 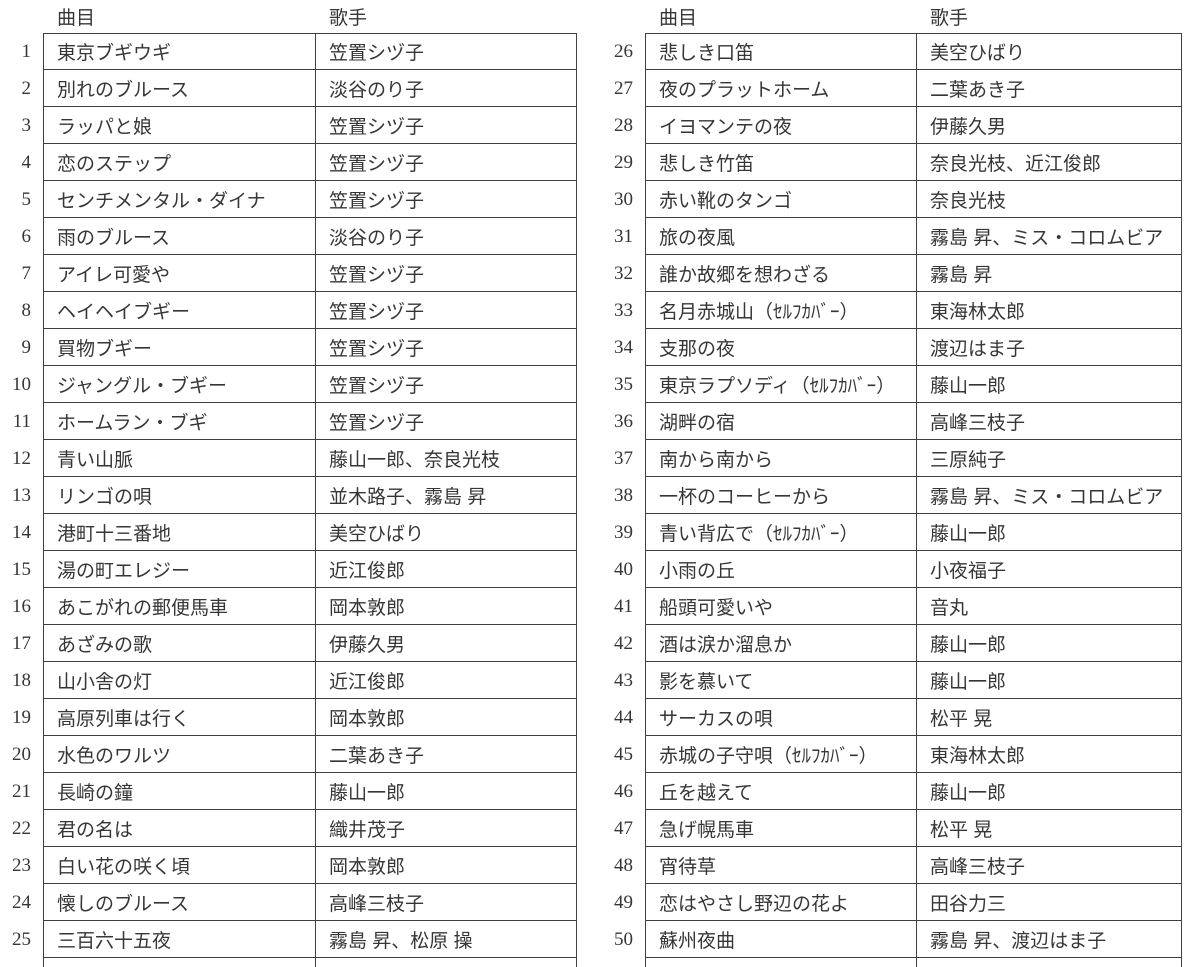 I want to click on row-number: 2, so click(x=26, y=88).